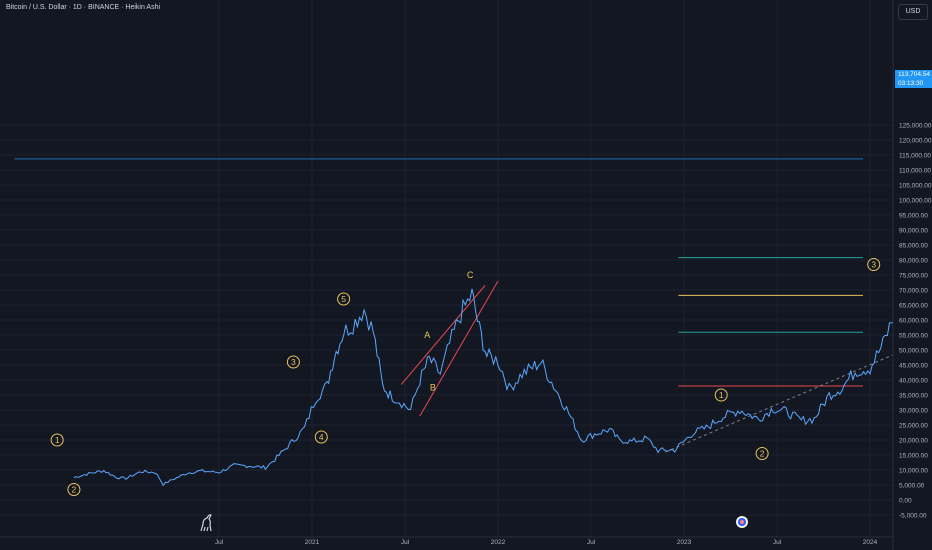  What do you see at coordinates (913, 471) in the screenshot?
I see `y-tick-label: 10,000.00` at bounding box center [913, 471].